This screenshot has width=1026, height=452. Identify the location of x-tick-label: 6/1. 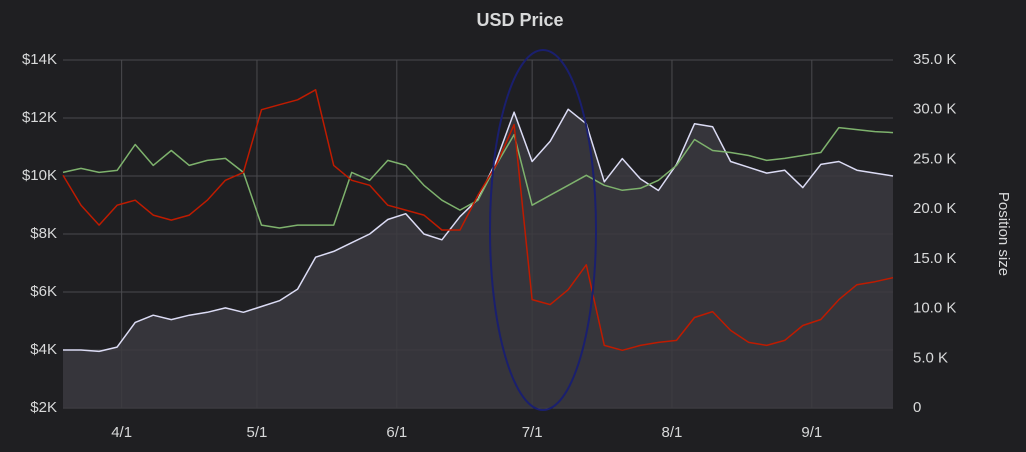
(396, 432).